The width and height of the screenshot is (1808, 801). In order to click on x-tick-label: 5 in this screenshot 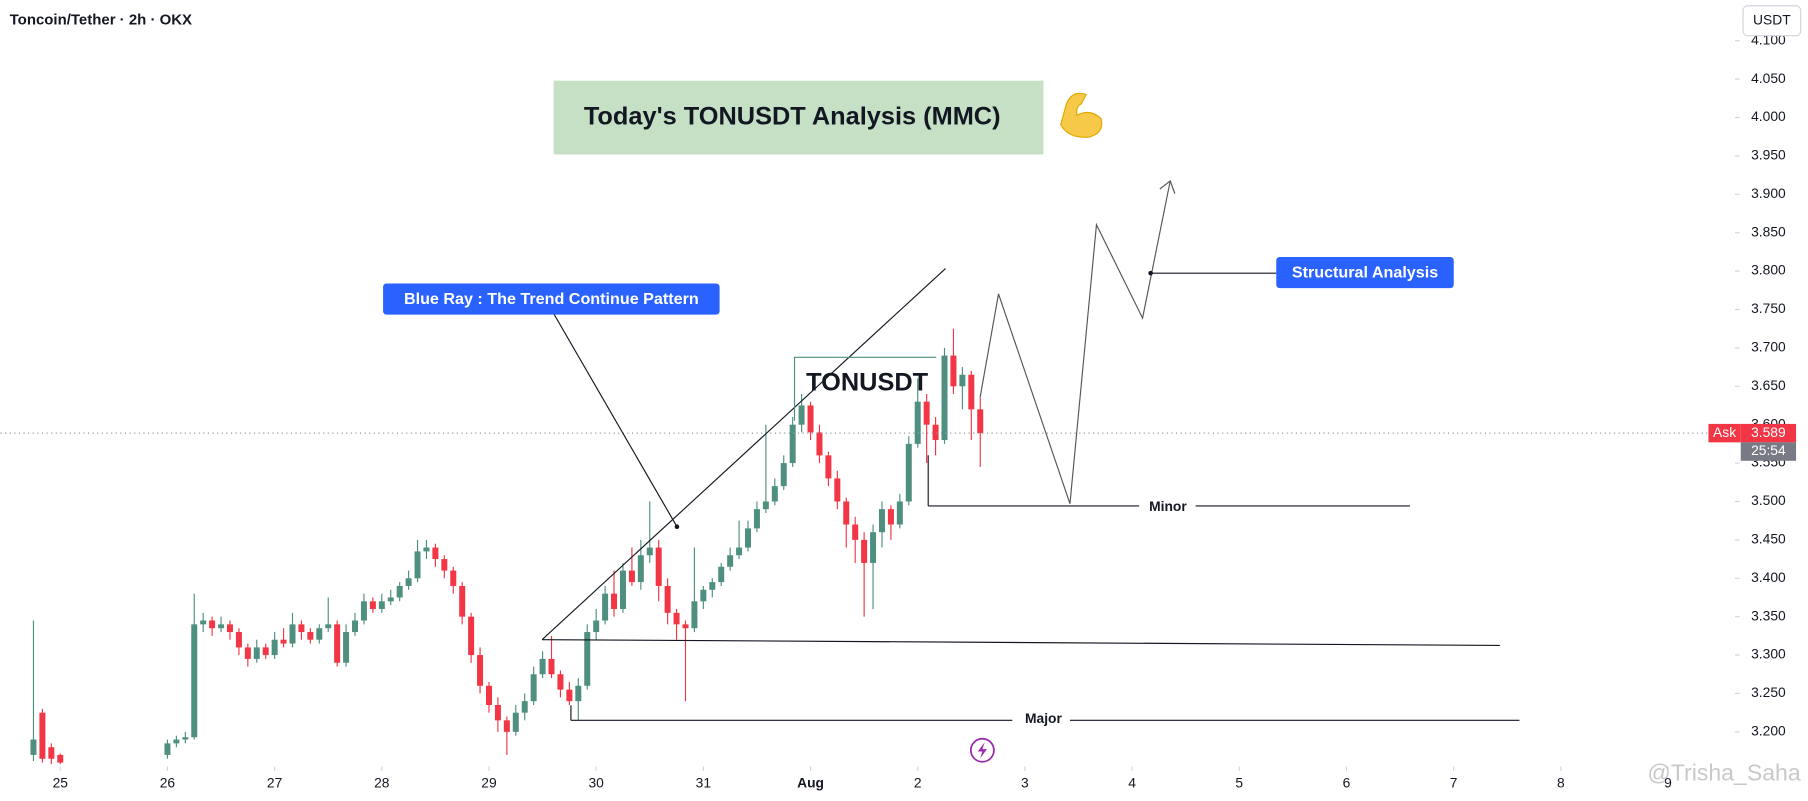, I will do `click(1239, 782)`.